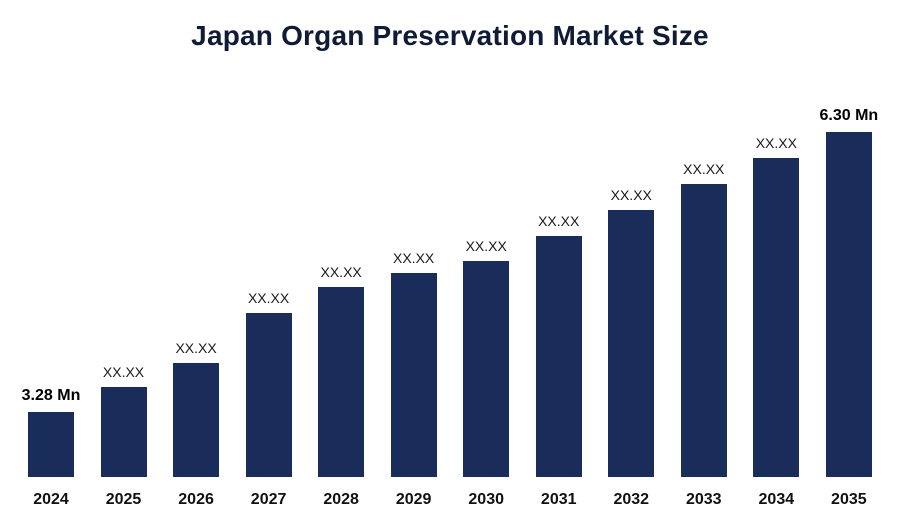 The height and width of the screenshot is (525, 900). What do you see at coordinates (123, 499) in the screenshot?
I see `x-axis-label: 2025` at bounding box center [123, 499].